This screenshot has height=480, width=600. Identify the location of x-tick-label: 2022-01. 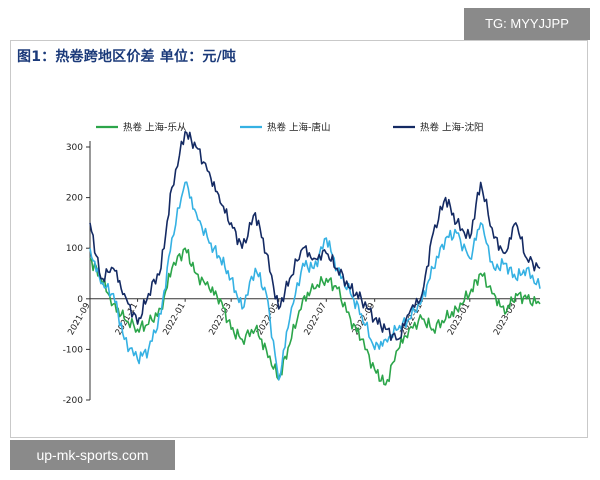
(174, 319).